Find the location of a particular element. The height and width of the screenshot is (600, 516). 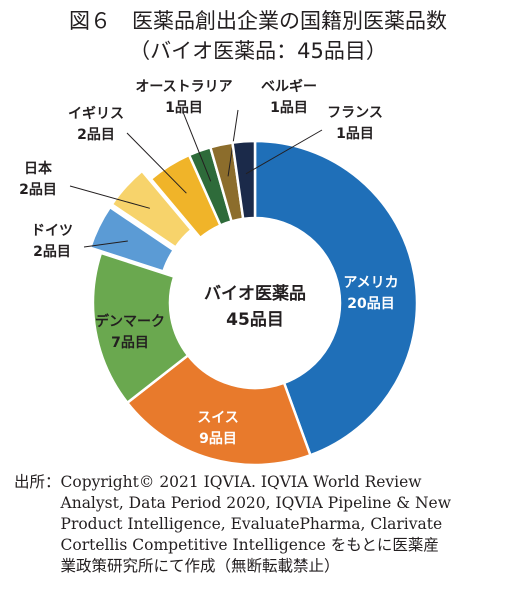

center-label: バイオ医薬品 is located at coordinates (255, 294).